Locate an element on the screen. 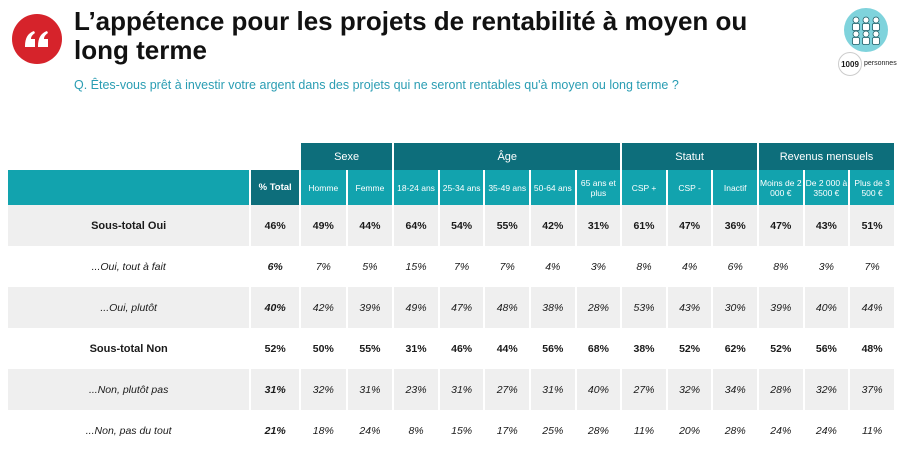 This screenshot has width=905, height=459. column-header: 35-49 ans is located at coordinates (507, 187).